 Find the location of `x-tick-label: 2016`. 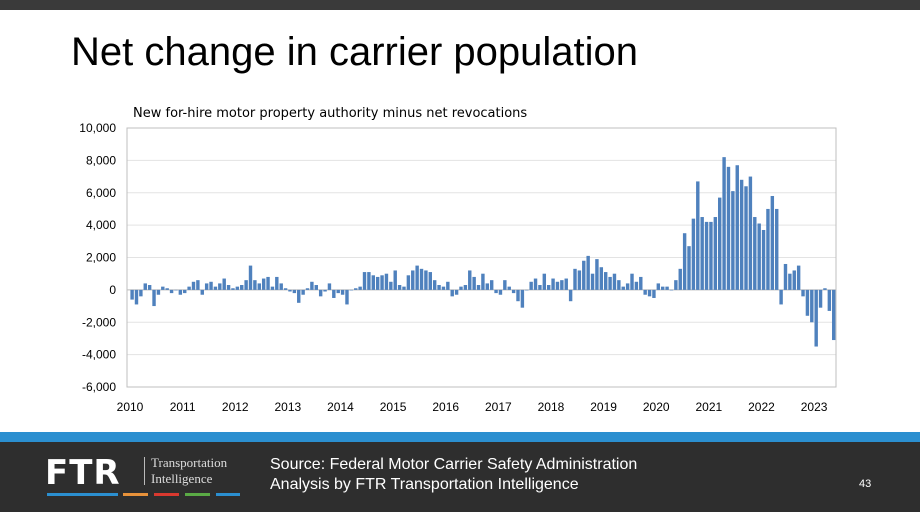

x-tick-label: 2016 is located at coordinates (445, 407).